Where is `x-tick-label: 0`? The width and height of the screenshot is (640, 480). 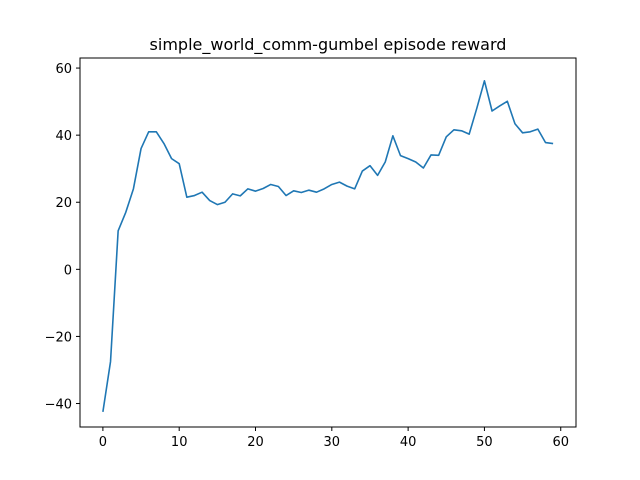
x-tick-label: 0 is located at coordinates (103, 442).